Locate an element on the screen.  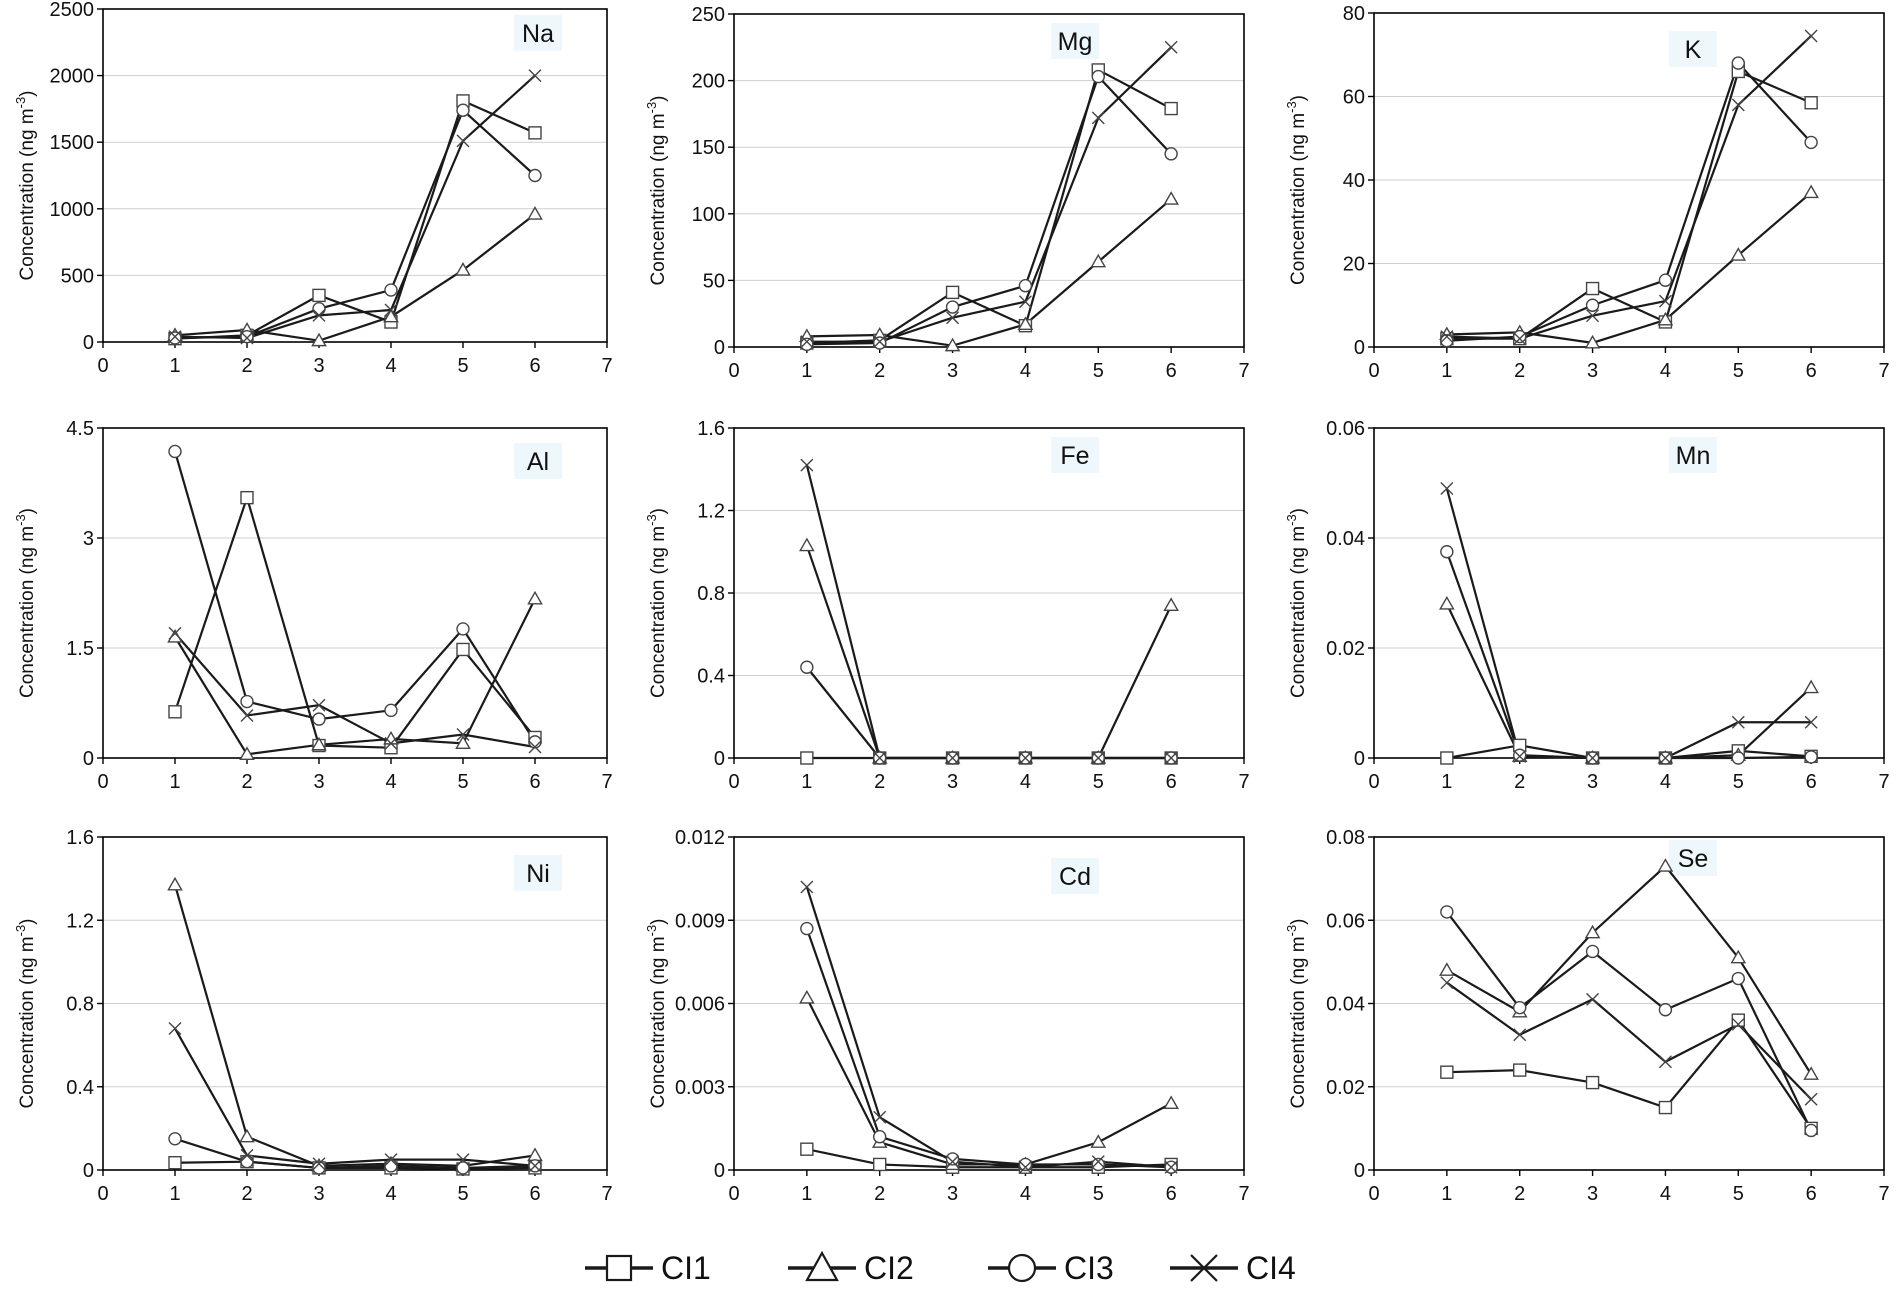
plot-frame is located at coordinates (355, 593).